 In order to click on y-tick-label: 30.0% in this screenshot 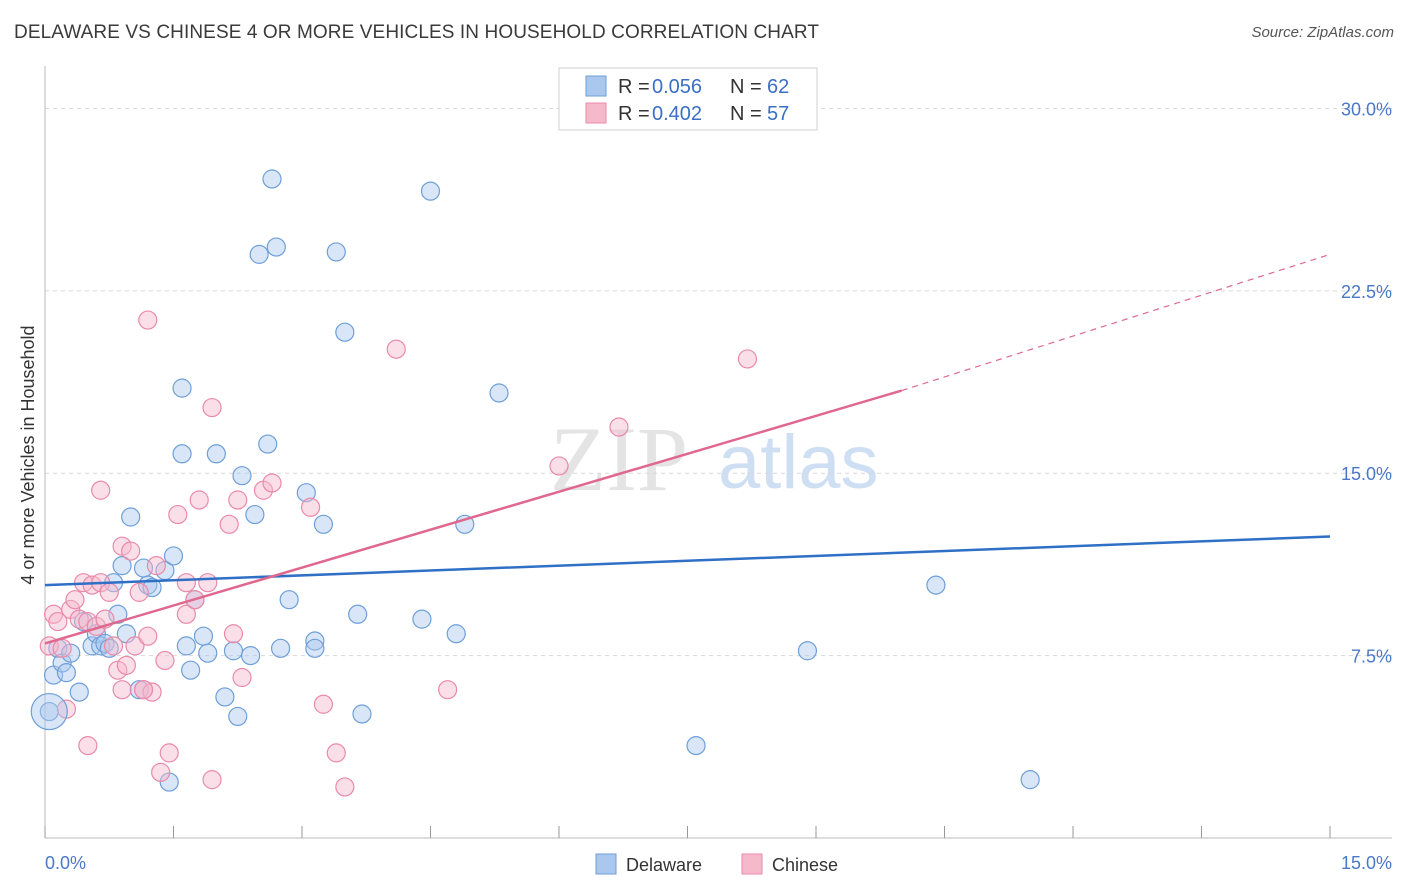, I will do `click(1366, 109)`.